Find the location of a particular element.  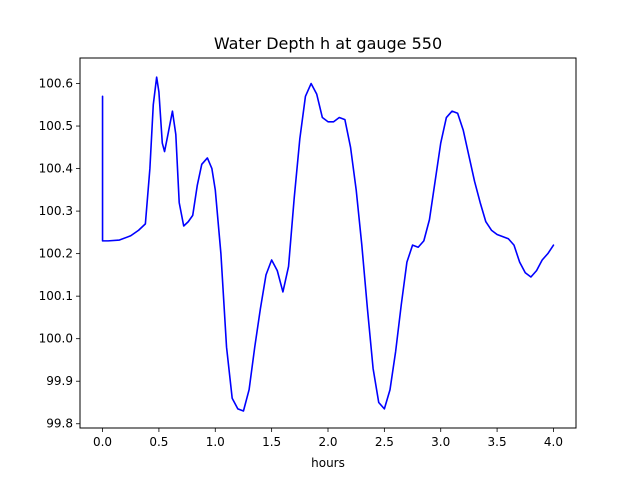

y-tick-label: 100.6 is located at coordinates (56, 84).